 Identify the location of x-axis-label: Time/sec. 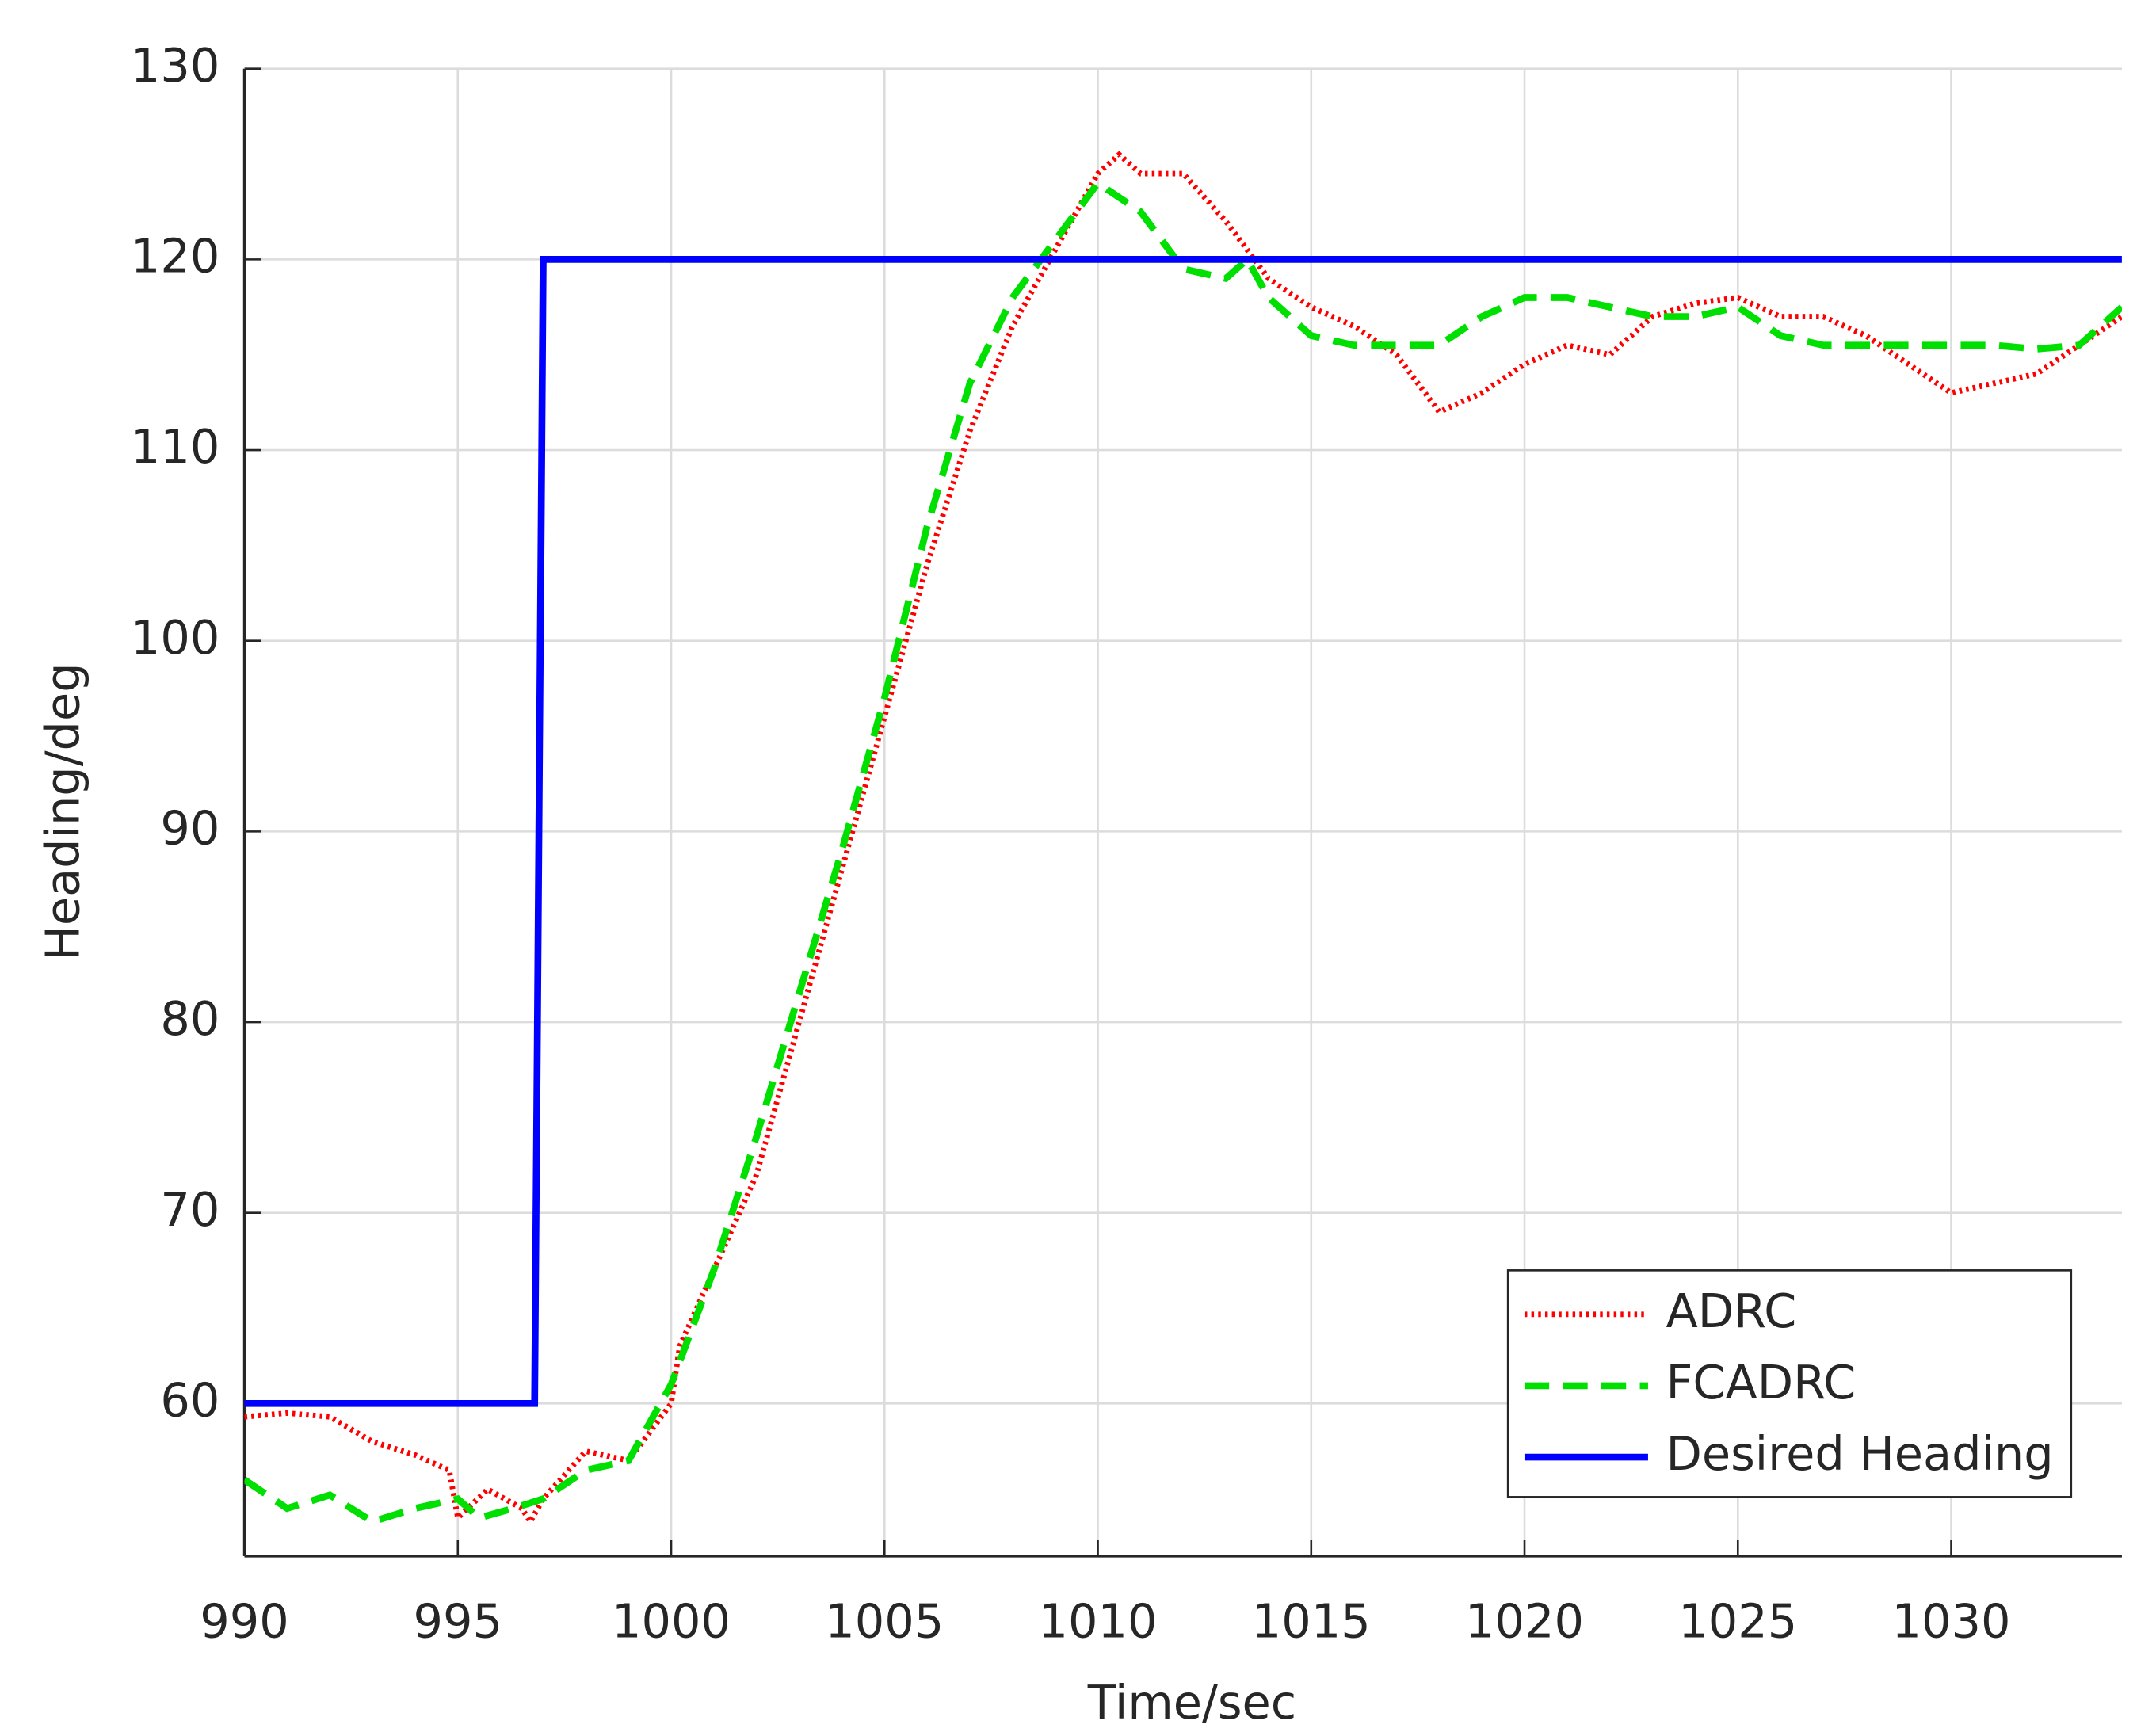
(1191, 1702).